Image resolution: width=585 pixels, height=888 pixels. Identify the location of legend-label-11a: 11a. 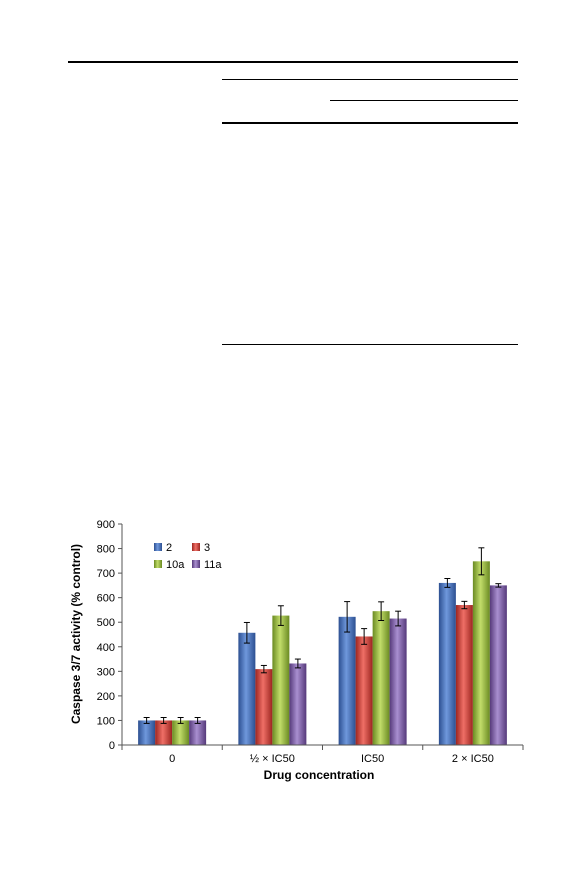
(213, 565).